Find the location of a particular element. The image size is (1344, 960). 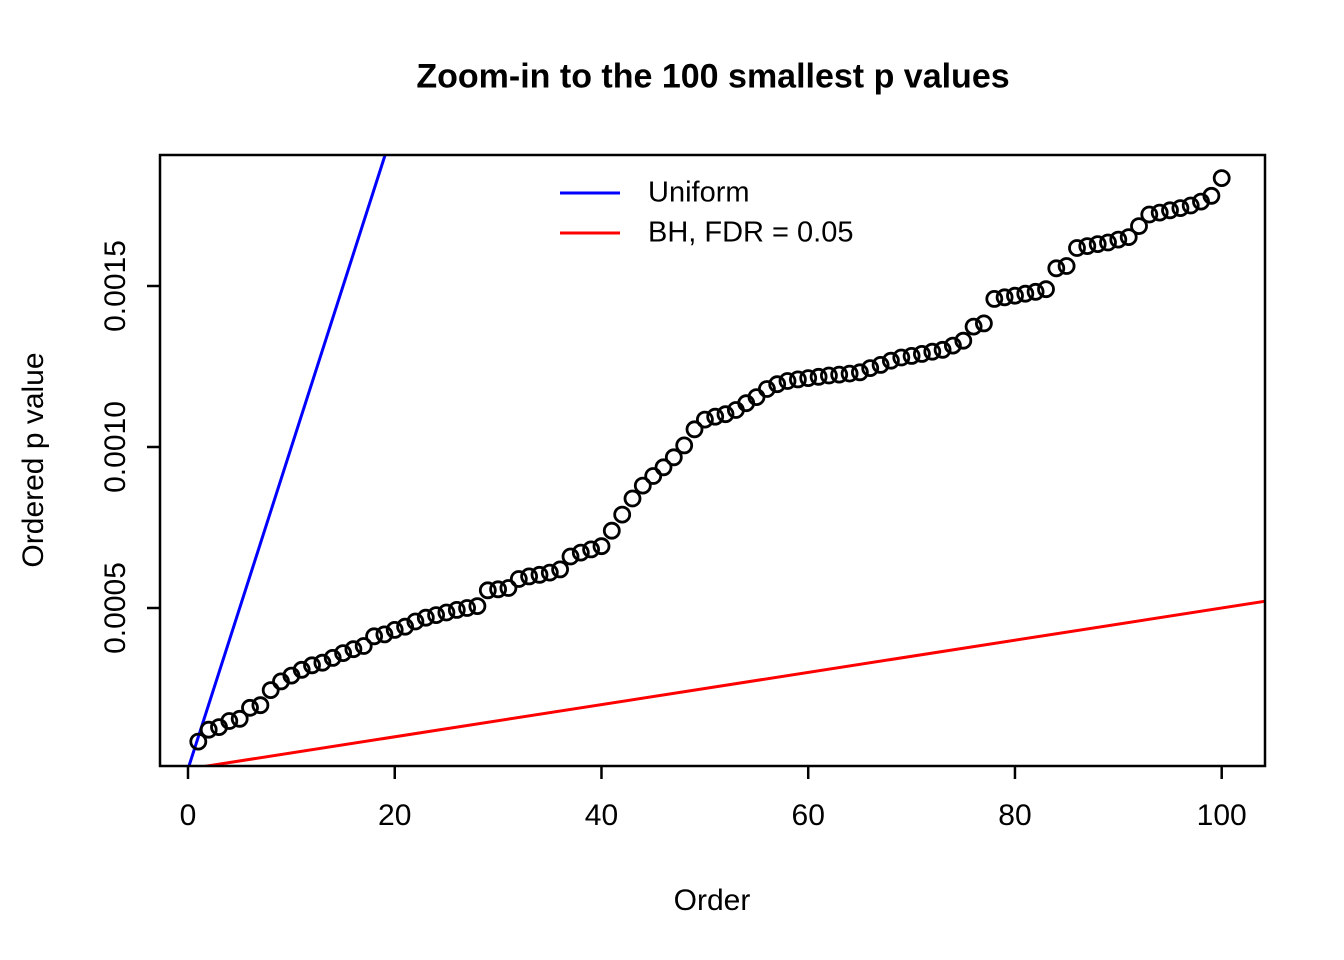

y-axis-label: Ordered p value is located at coordinates (33, 460).